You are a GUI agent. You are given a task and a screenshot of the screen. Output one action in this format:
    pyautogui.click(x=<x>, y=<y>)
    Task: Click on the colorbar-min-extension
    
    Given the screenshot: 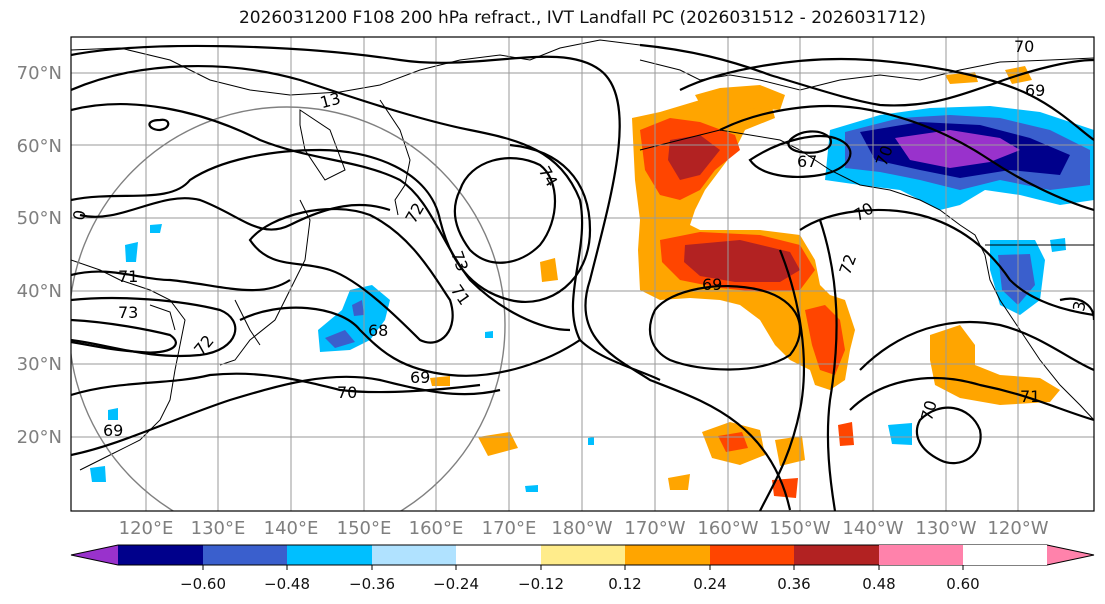 What is the action you would take?
    pyautogui.click(x=94, y=555)
    